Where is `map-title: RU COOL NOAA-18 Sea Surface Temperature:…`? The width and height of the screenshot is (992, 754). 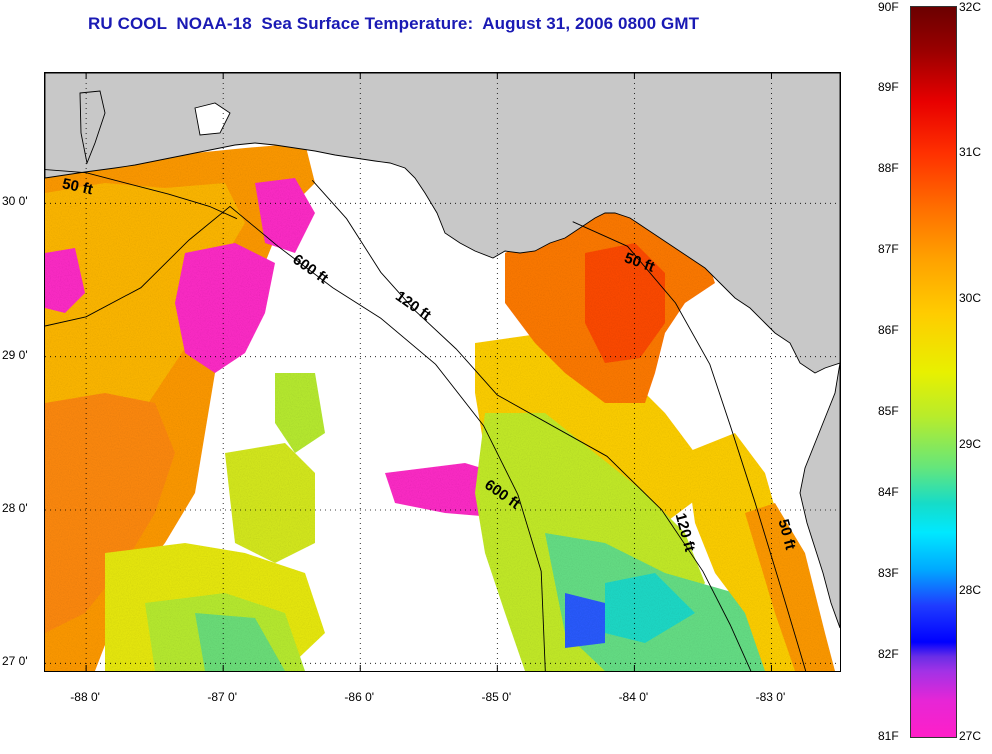
map-title: RU COOL NOAA-18 Sea Surface Temperature:… is located at coordinates (394, 23).